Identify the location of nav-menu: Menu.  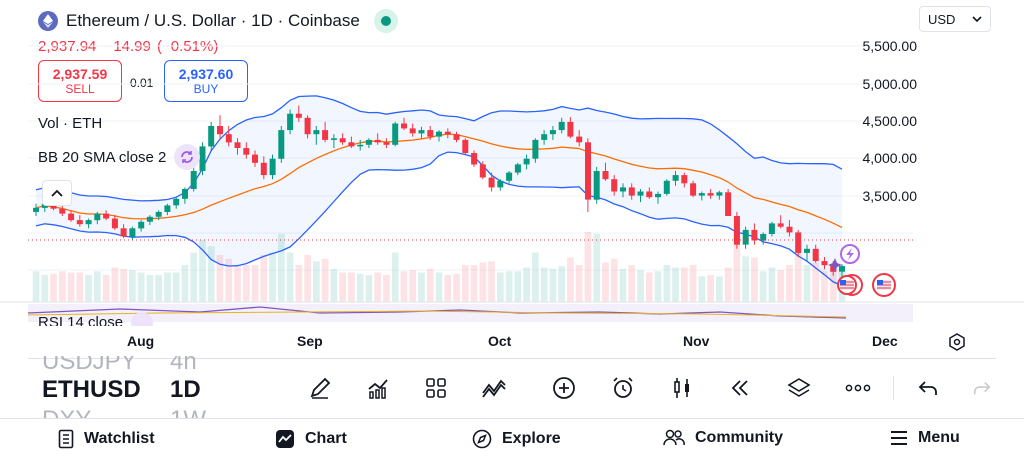
(925, 438).